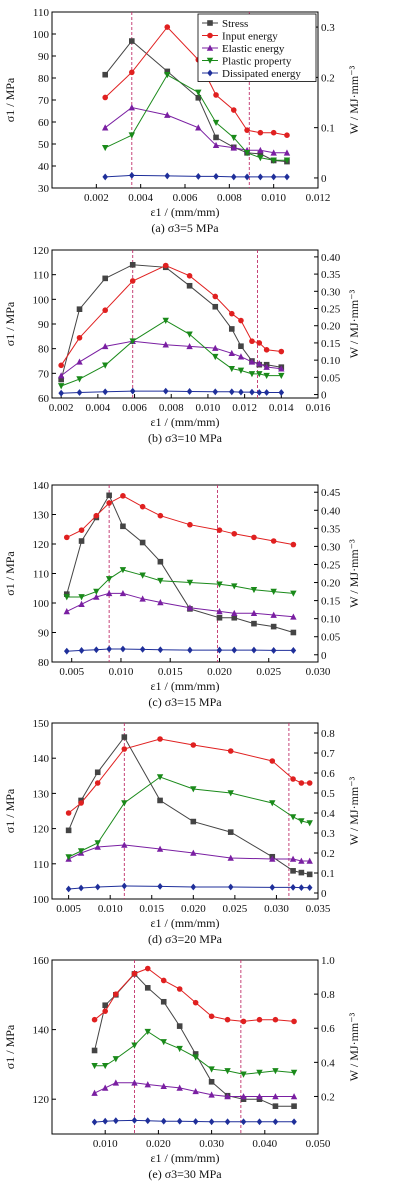 The height and width of the screenshot is (1200, 405). Describe the element at coordinates (331, 511) in the screenshot. I see `y2-tick-label: 0.40` at that location.